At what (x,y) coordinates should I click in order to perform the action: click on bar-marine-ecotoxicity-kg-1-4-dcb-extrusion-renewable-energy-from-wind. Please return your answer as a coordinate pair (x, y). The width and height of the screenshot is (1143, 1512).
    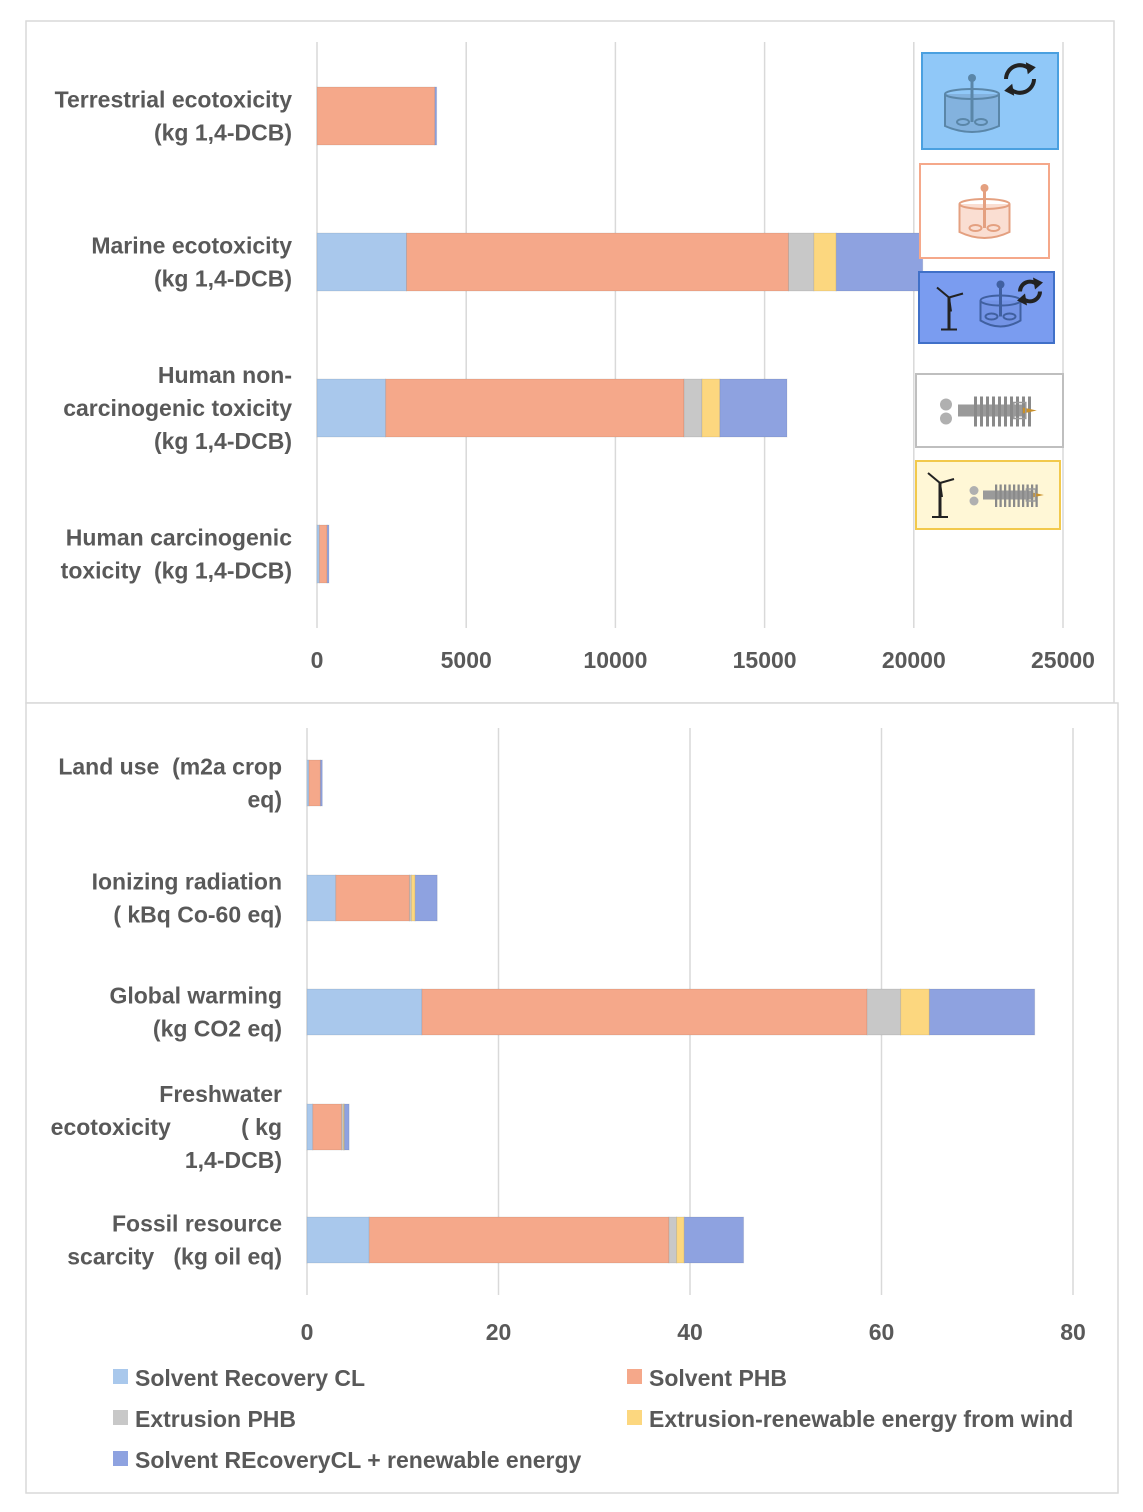
    Looking at the image, I should click on (825, 262).